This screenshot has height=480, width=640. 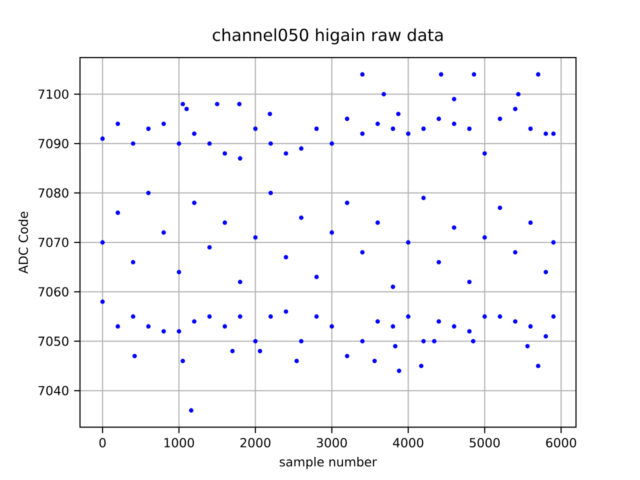 I want to click on x-tick-label: 5000, so click(x=485, y=443).